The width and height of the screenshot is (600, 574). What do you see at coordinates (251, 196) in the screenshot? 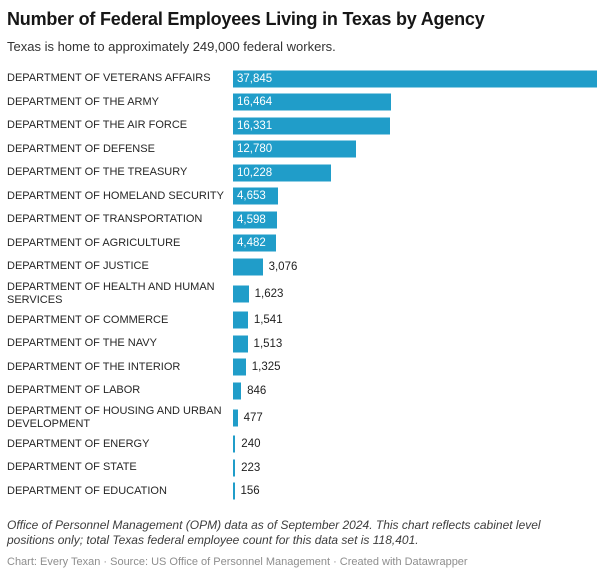
I see `bar-value: 4,653` at bounding box center [251, 196].